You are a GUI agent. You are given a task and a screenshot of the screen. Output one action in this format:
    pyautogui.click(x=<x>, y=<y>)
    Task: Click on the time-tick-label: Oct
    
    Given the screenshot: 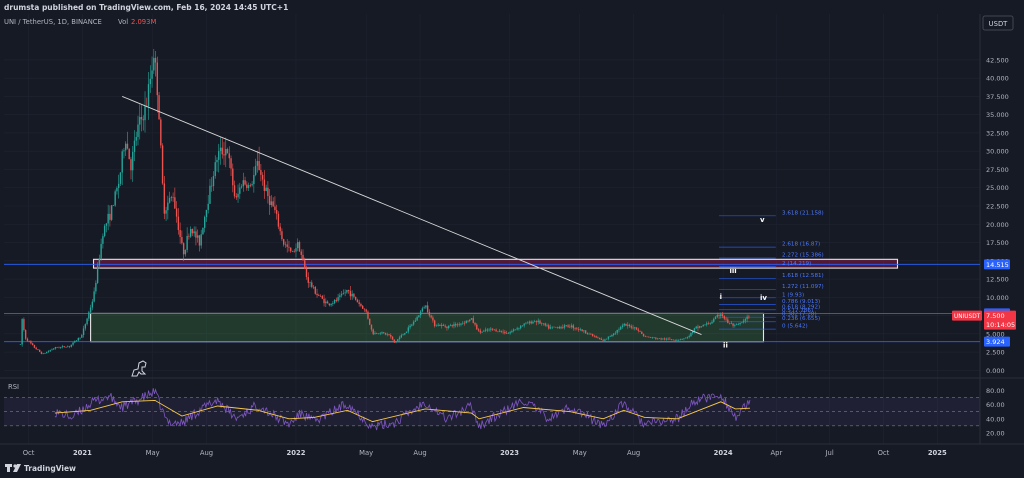 What is the action you would take?
    pyautogui.click(x=884, y=453)
    